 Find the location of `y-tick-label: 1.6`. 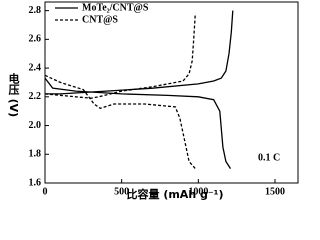

y-tick-label: 1.6 is located at coordinates (35, 182).